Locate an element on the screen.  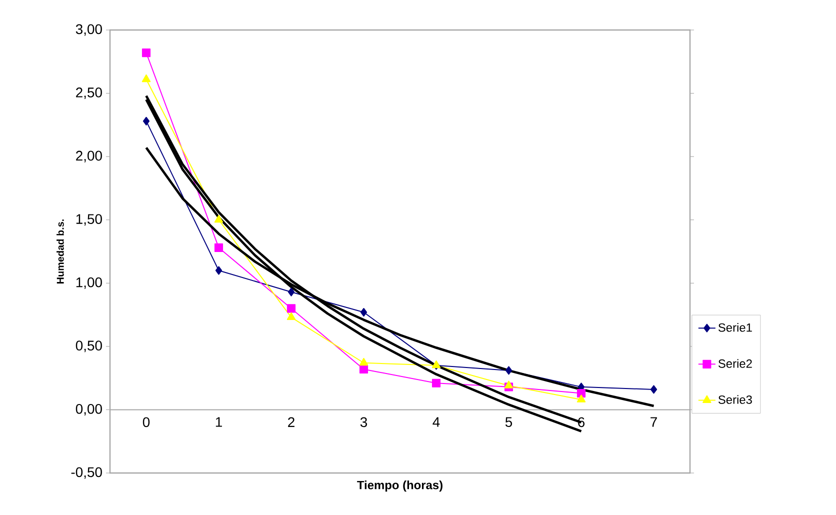
y-axis-title: Humedad b.s. is located at coordinates (60, 252).